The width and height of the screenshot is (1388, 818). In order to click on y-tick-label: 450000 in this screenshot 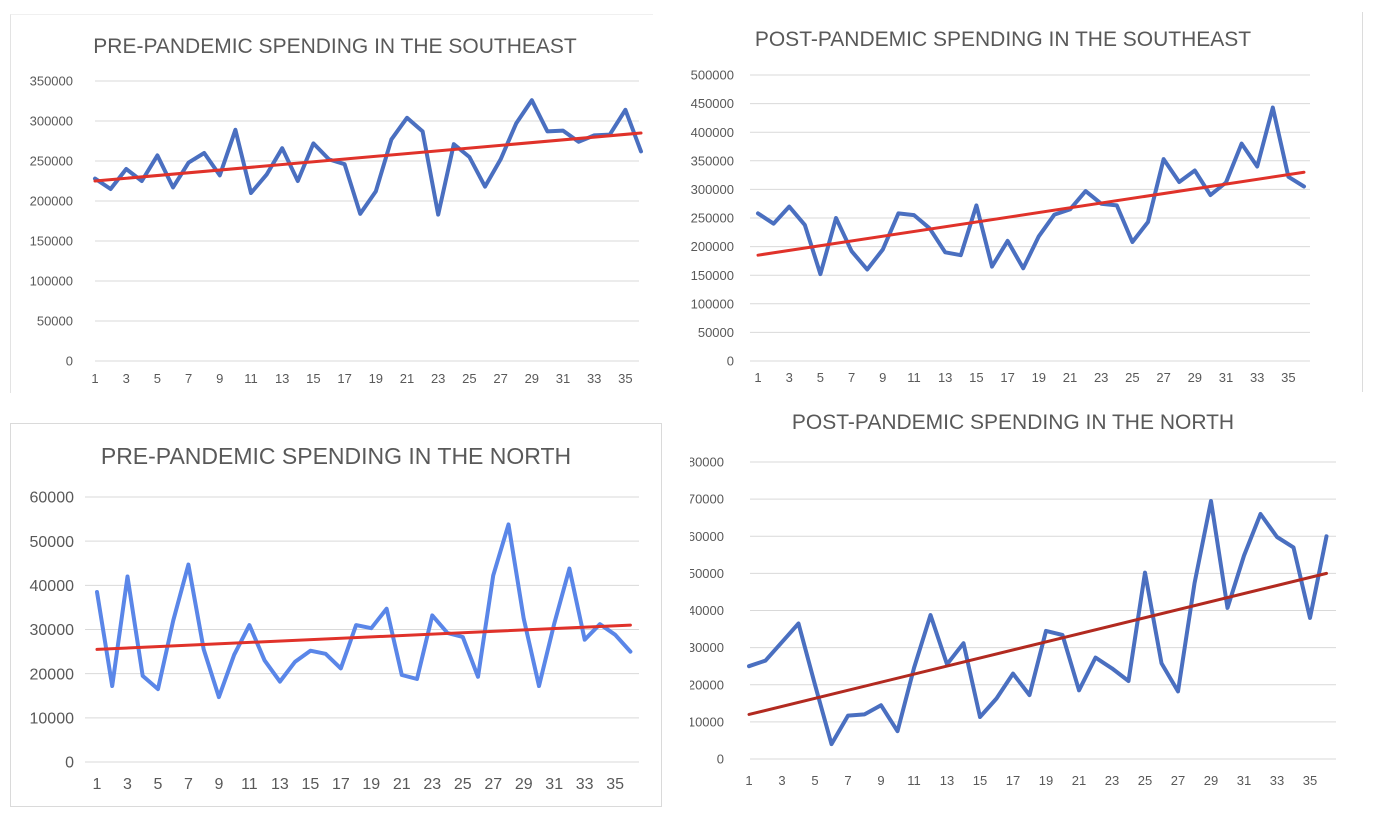, I will do `click(712, 103)`.